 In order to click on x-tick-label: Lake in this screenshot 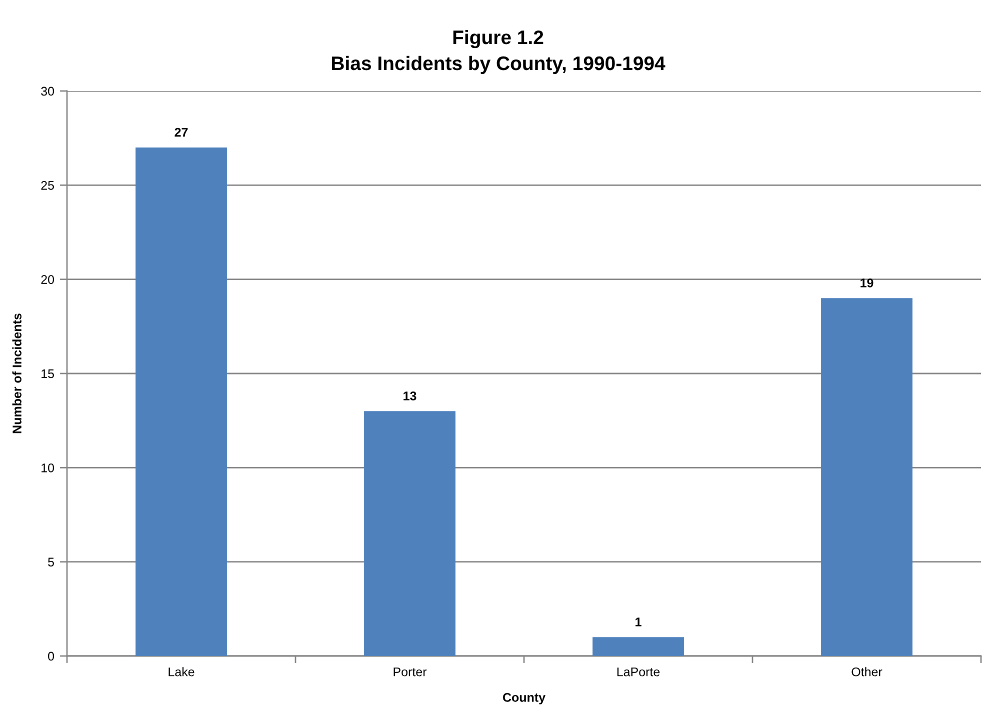, I will do `click(181, 671)`.